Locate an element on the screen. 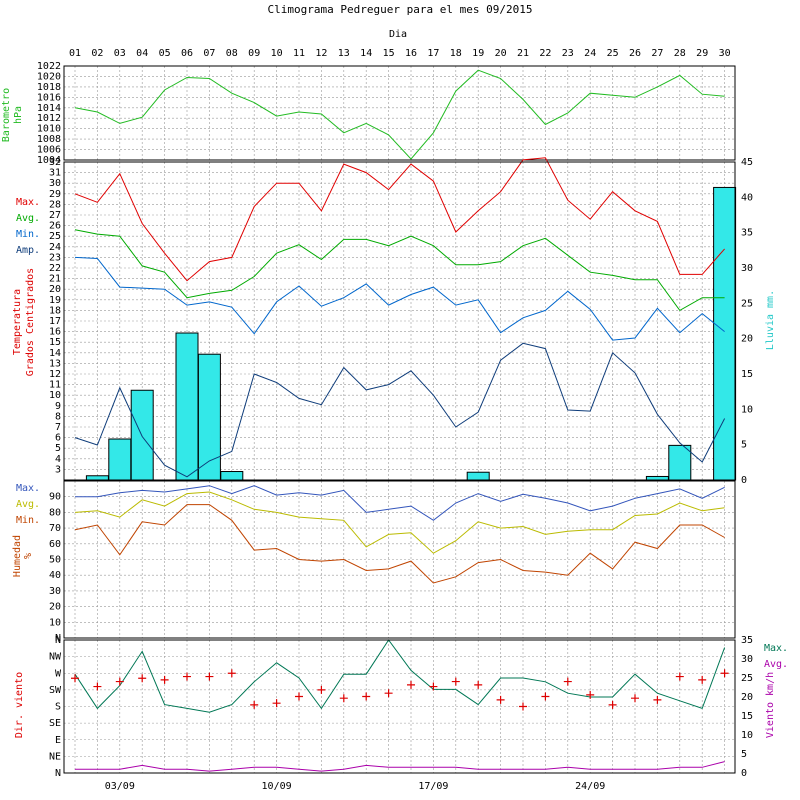  day-tick-label: 30 is located at coordinates (725, 53).